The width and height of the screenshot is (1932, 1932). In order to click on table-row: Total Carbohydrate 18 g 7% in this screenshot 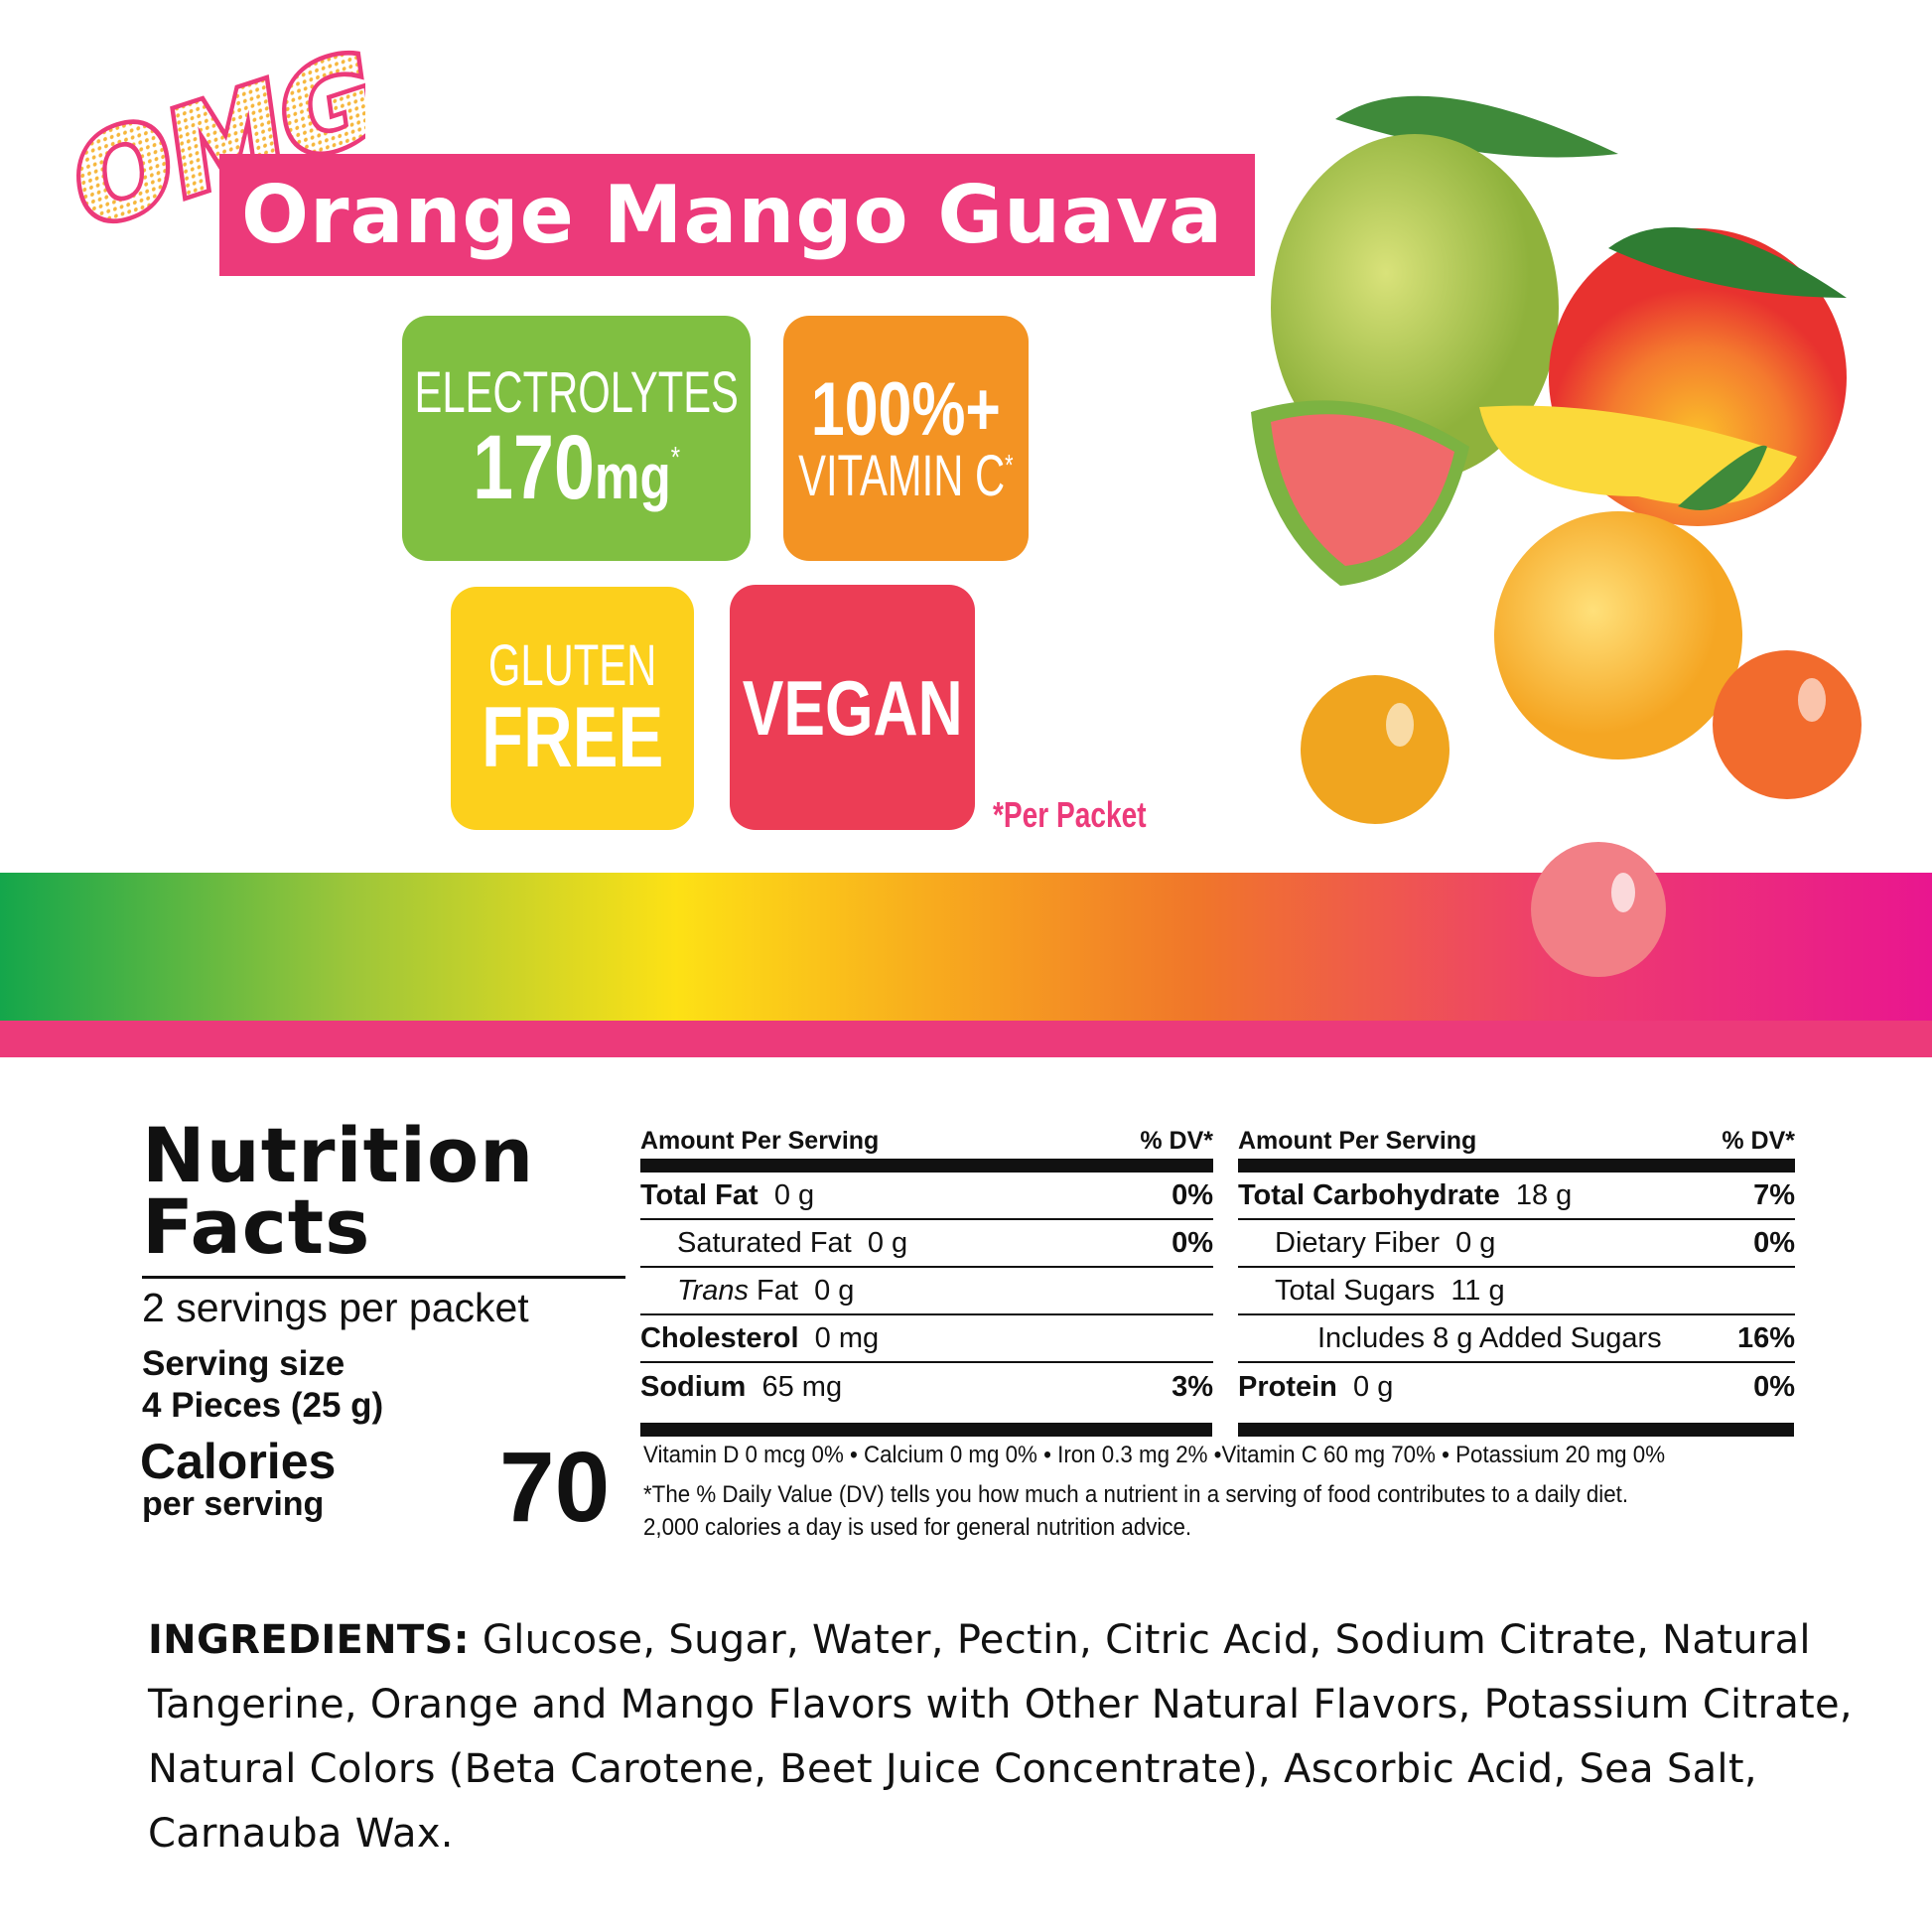, I will do `click(1517, 1196)`.